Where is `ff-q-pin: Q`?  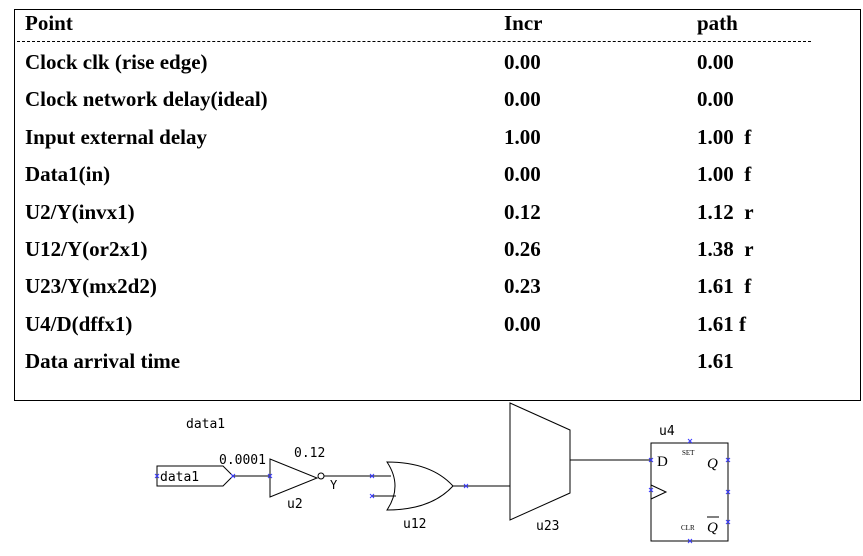 ff-q-pin: Q is located at coordinates (712, 464).